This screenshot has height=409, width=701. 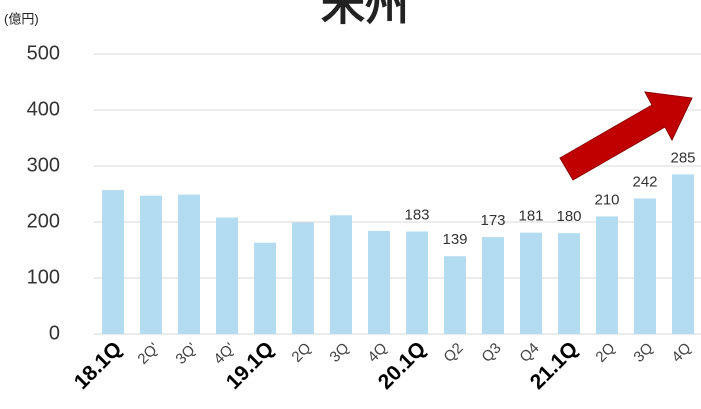 I want to click on value-label: 173, so click(x=492, y=220).